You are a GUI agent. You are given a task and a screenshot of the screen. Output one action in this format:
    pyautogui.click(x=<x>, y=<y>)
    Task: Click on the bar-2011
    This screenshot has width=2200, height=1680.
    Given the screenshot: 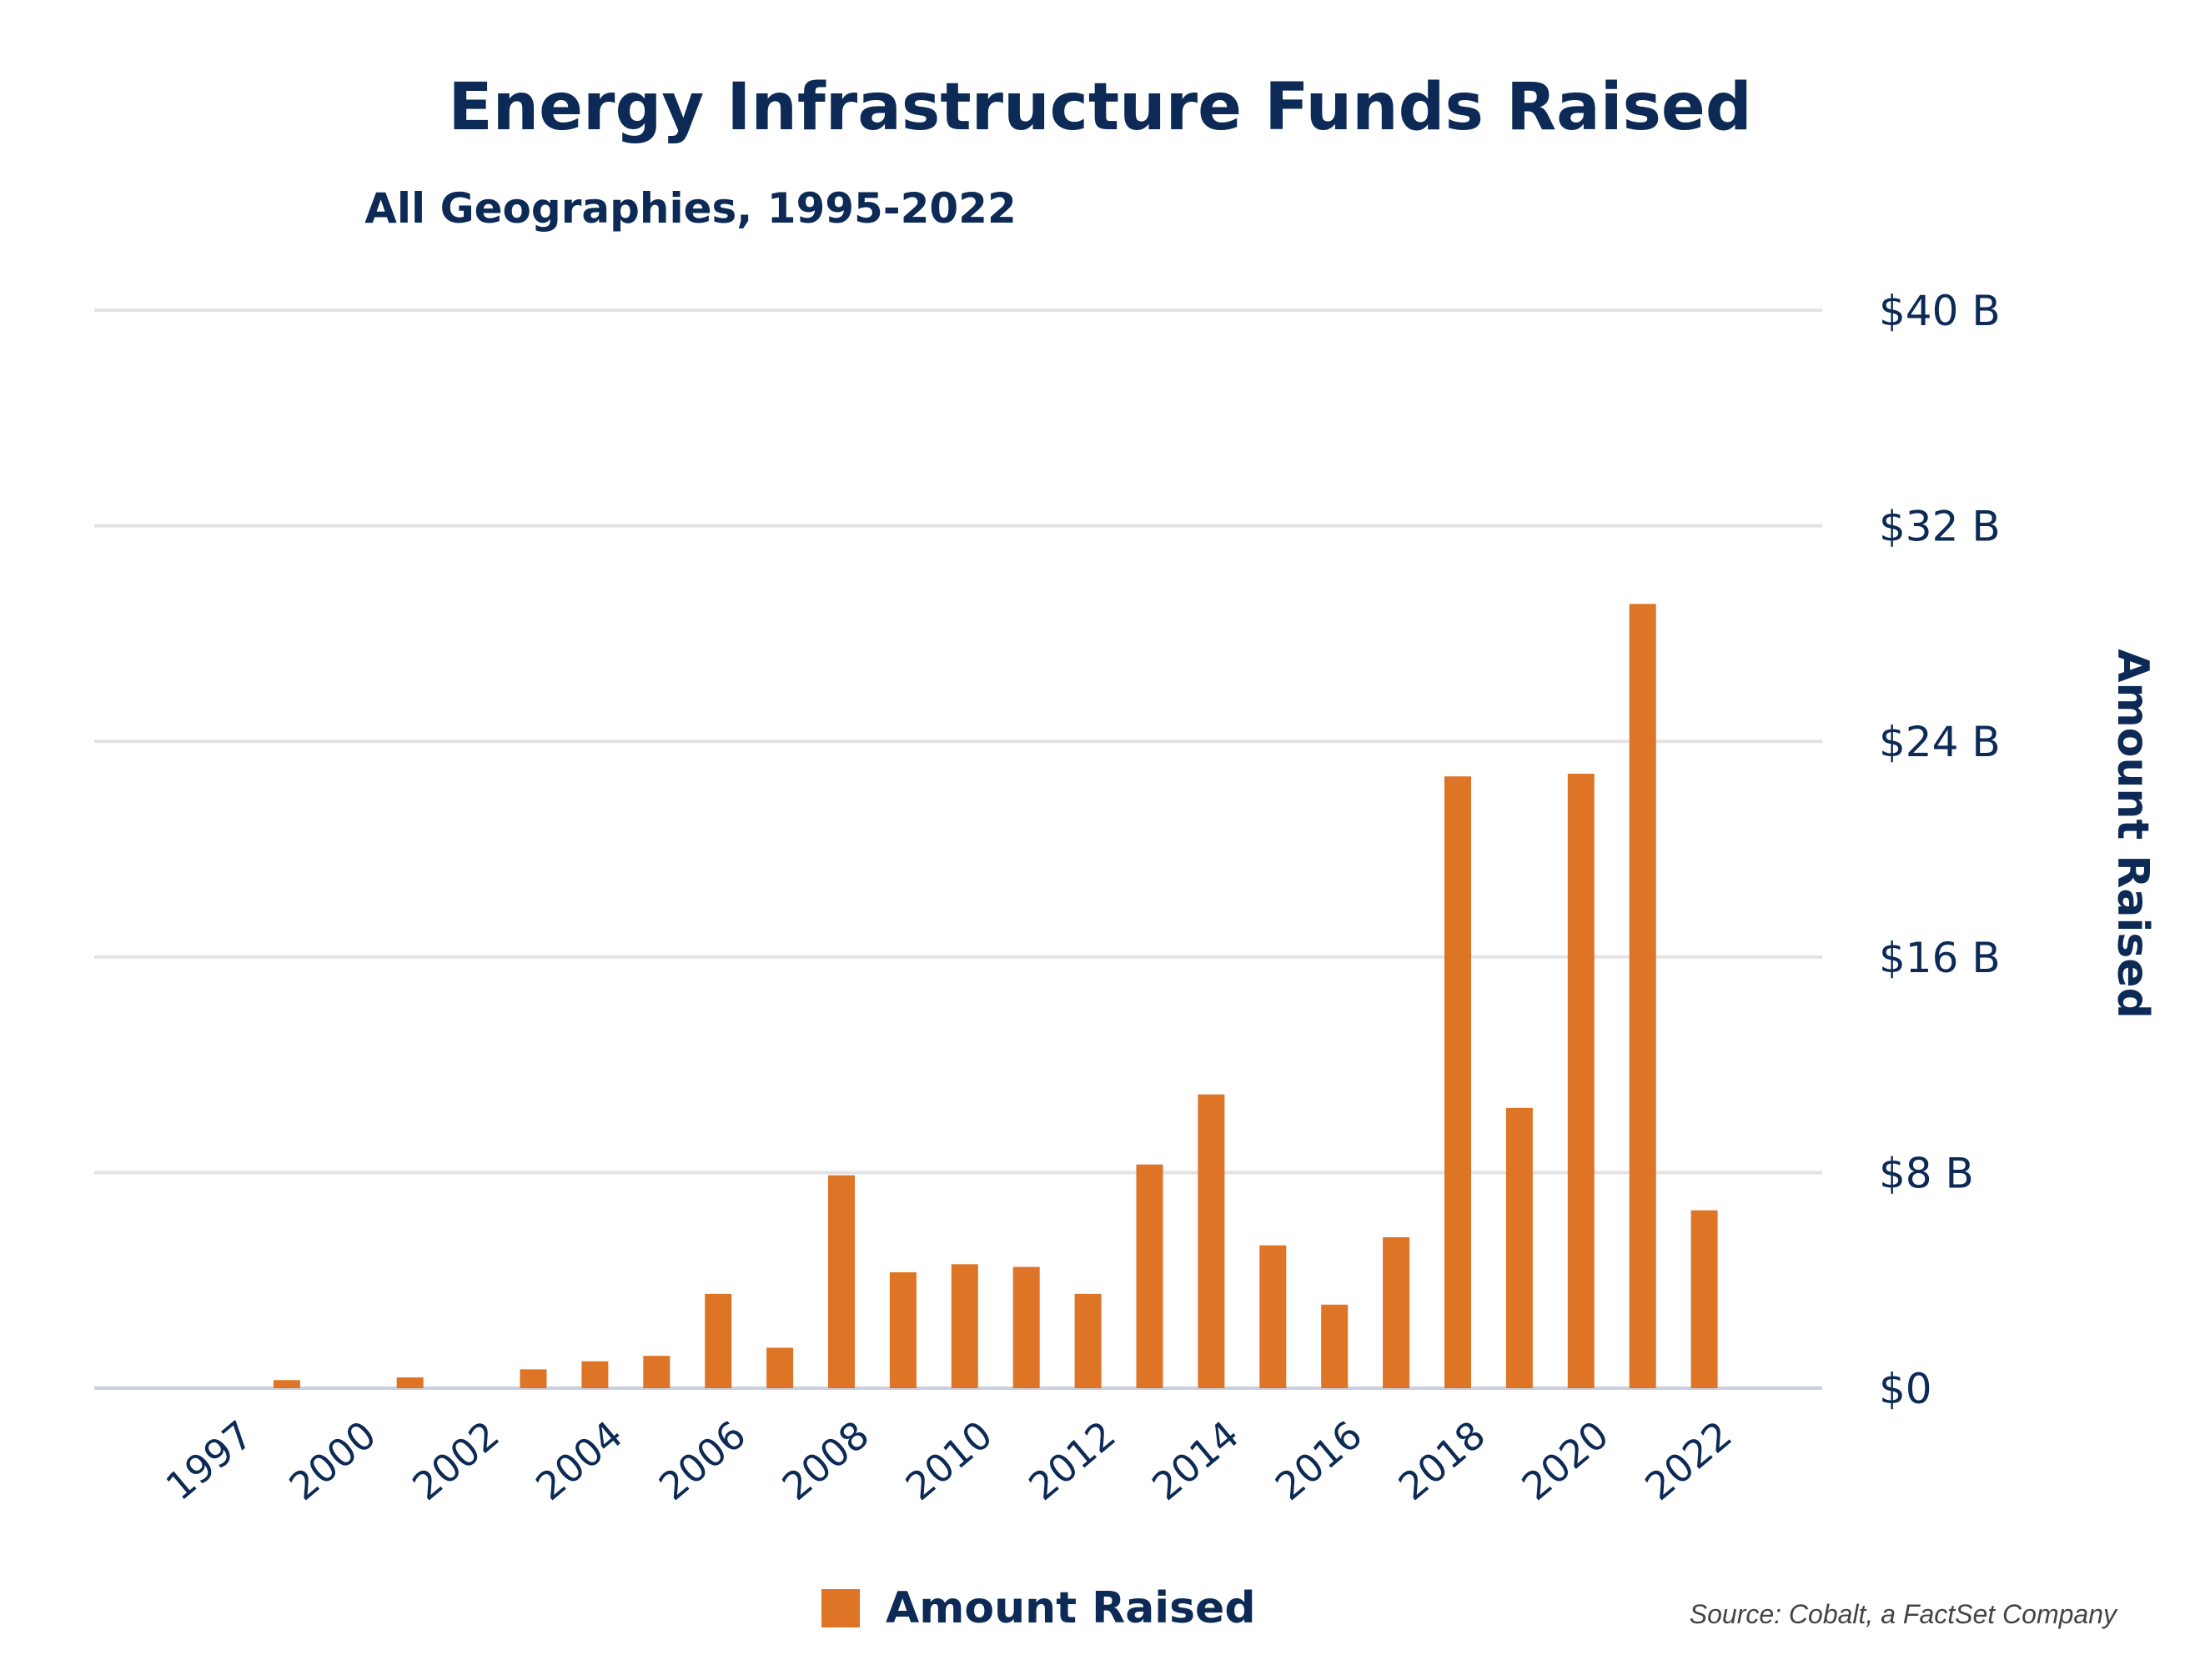 What is the action you would take?
    pyautogui.click(x=1026, y=1327)
    